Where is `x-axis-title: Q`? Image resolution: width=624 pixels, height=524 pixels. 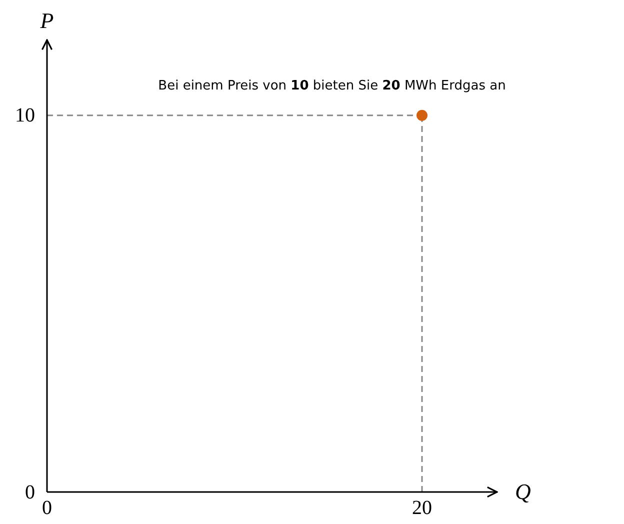 x-axis-title: Q is located at coordinates (523, 491).